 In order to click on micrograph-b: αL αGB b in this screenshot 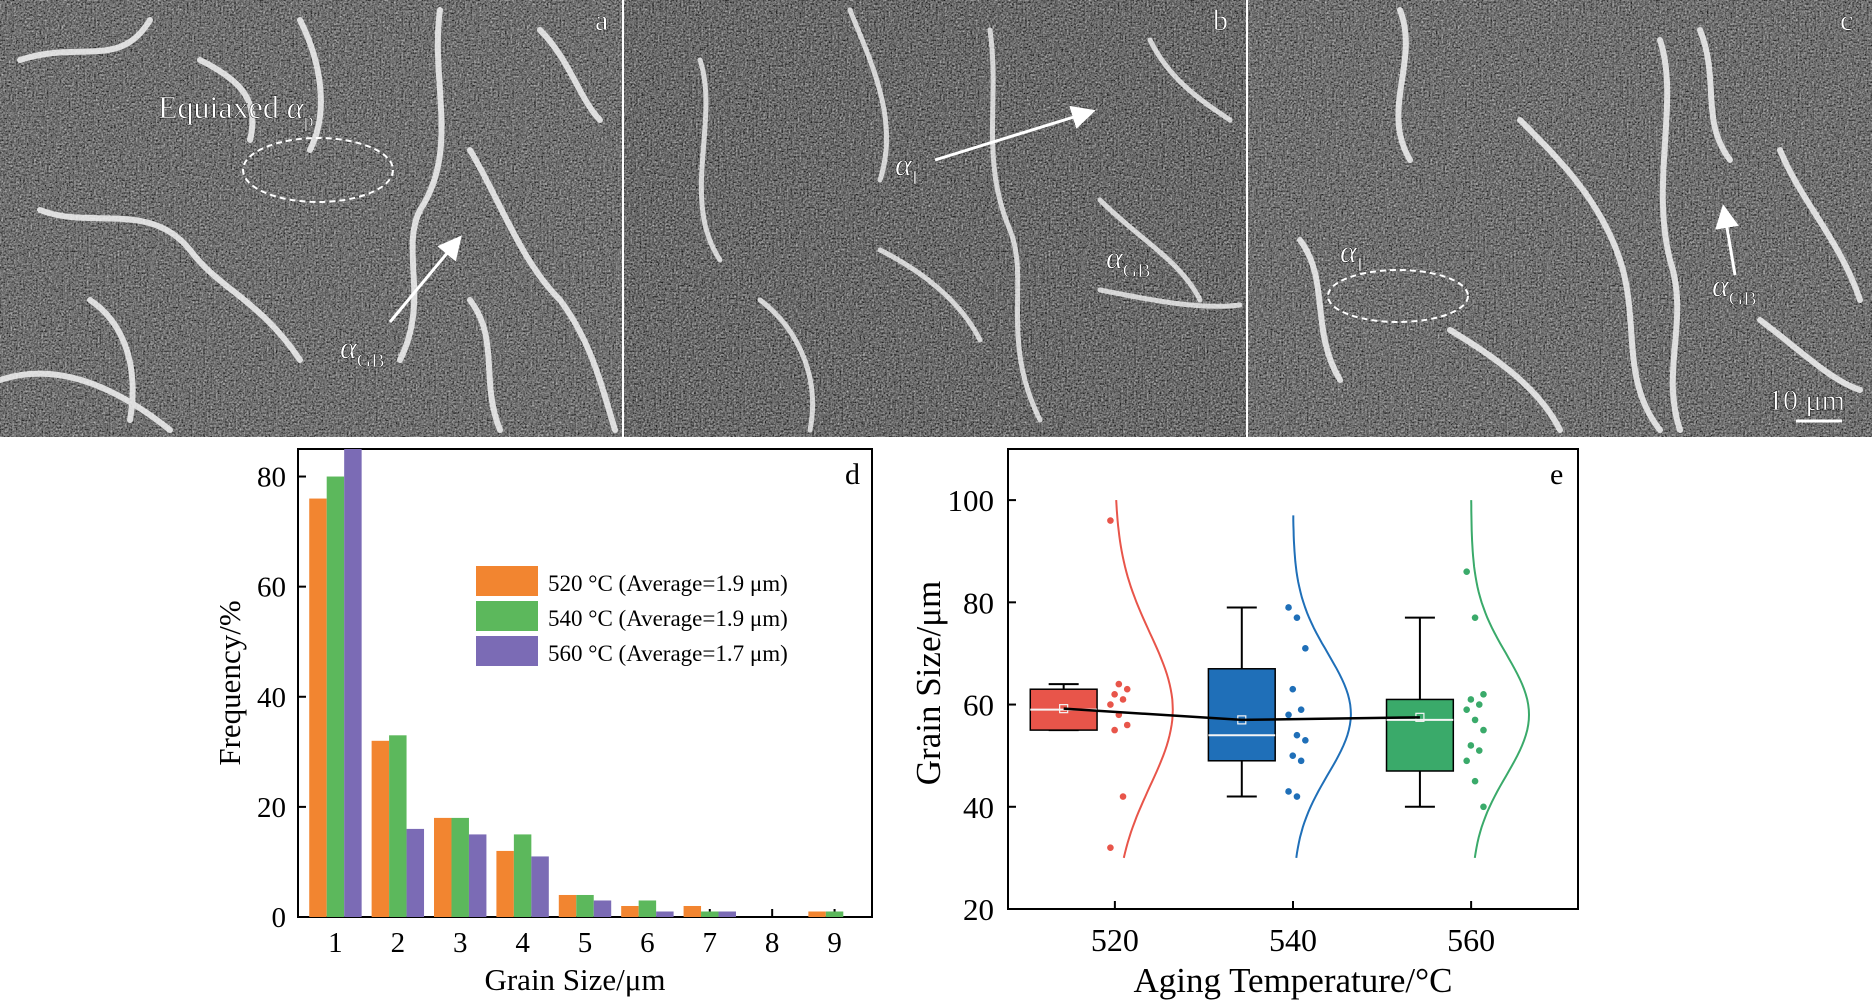, I will do `click(935, 218)`.